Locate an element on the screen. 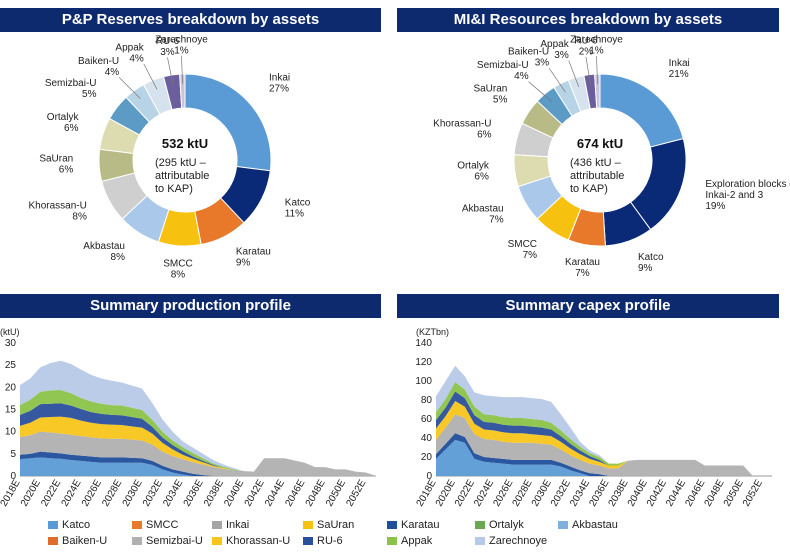 The width and height of the screenshot is (790, 552). donut1-slice-zarechnoye is located at coordinates (182, 91).